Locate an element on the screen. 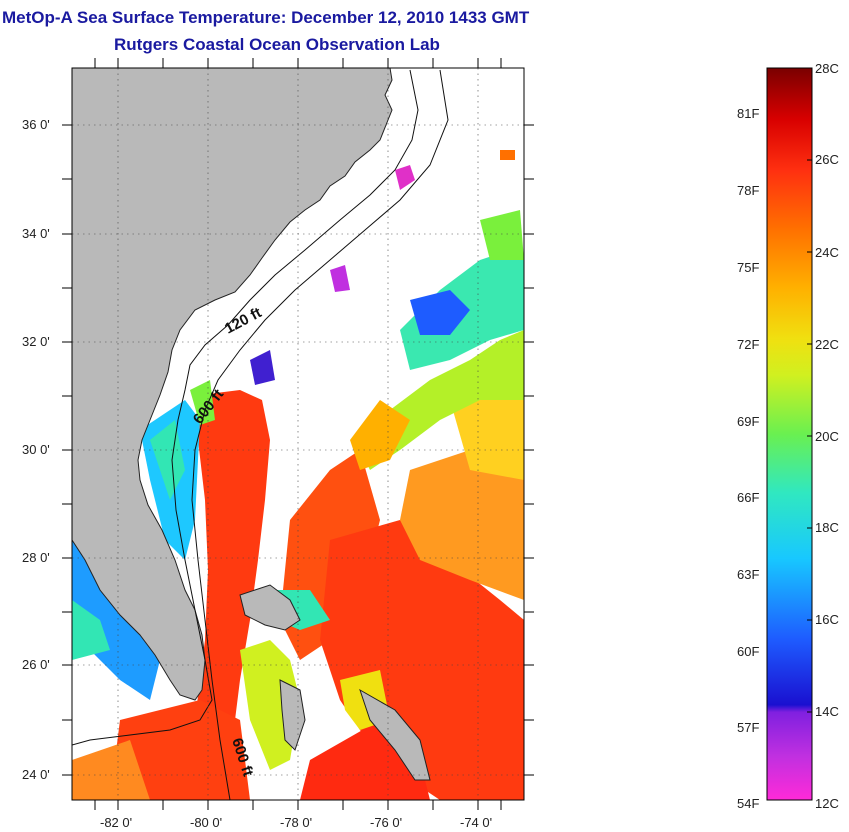  map-subtitle: Rutgers Coastal Ocean Observation Lab is located at coordinates (277, 44).